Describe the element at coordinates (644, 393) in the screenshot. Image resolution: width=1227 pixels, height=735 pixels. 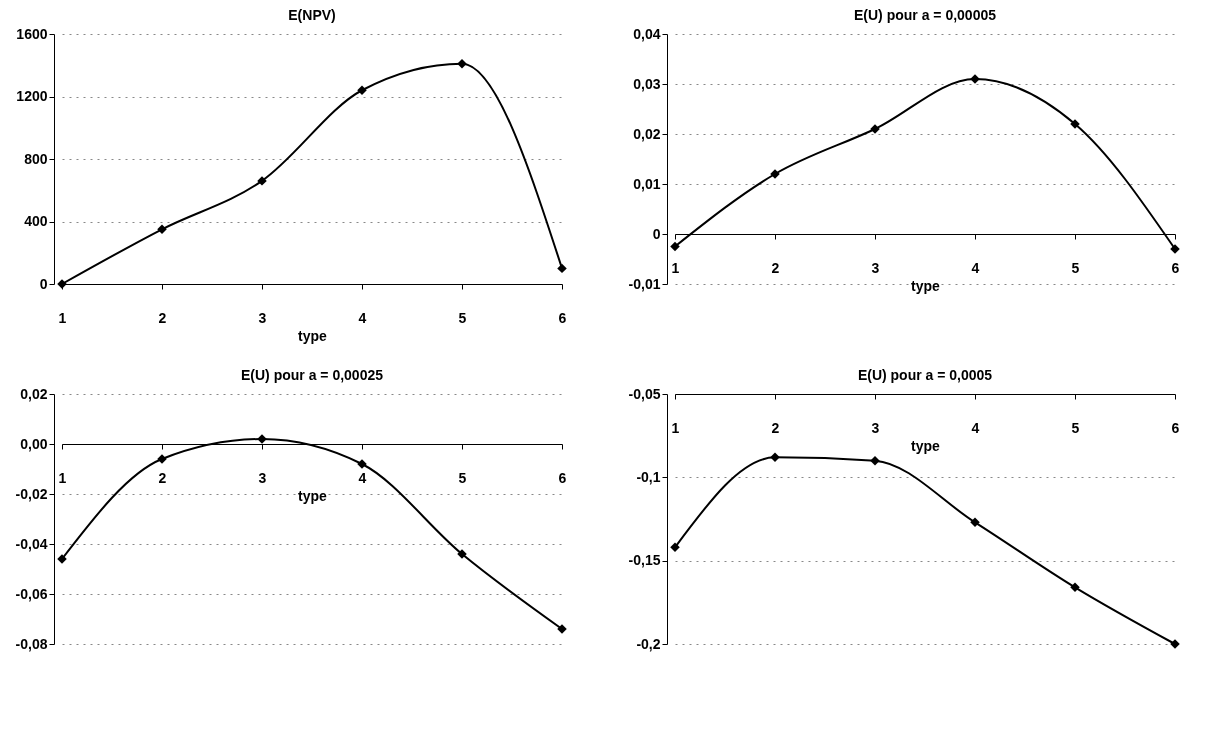
I see `y-tick-label: -0,05` at that location.